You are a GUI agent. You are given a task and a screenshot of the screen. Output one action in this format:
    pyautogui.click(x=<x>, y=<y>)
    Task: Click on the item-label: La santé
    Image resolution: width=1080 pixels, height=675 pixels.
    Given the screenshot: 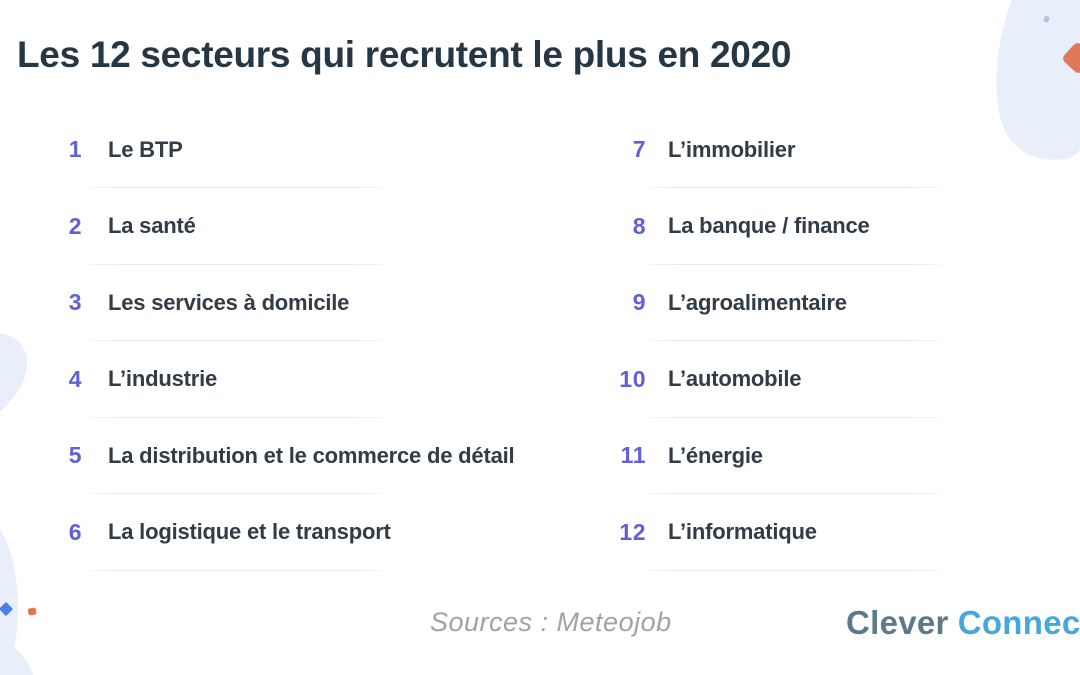 What is the action you would take?
    pyautogui.click(x=152, y=226)
    